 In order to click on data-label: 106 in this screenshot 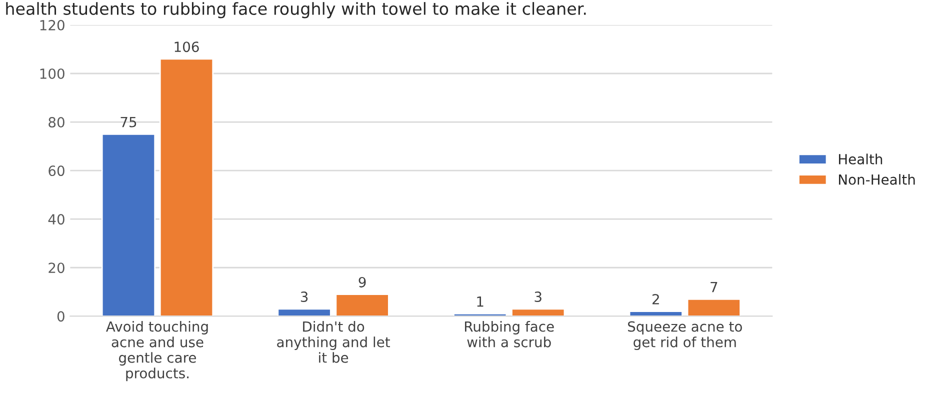, I will do `click(186, 47)`.